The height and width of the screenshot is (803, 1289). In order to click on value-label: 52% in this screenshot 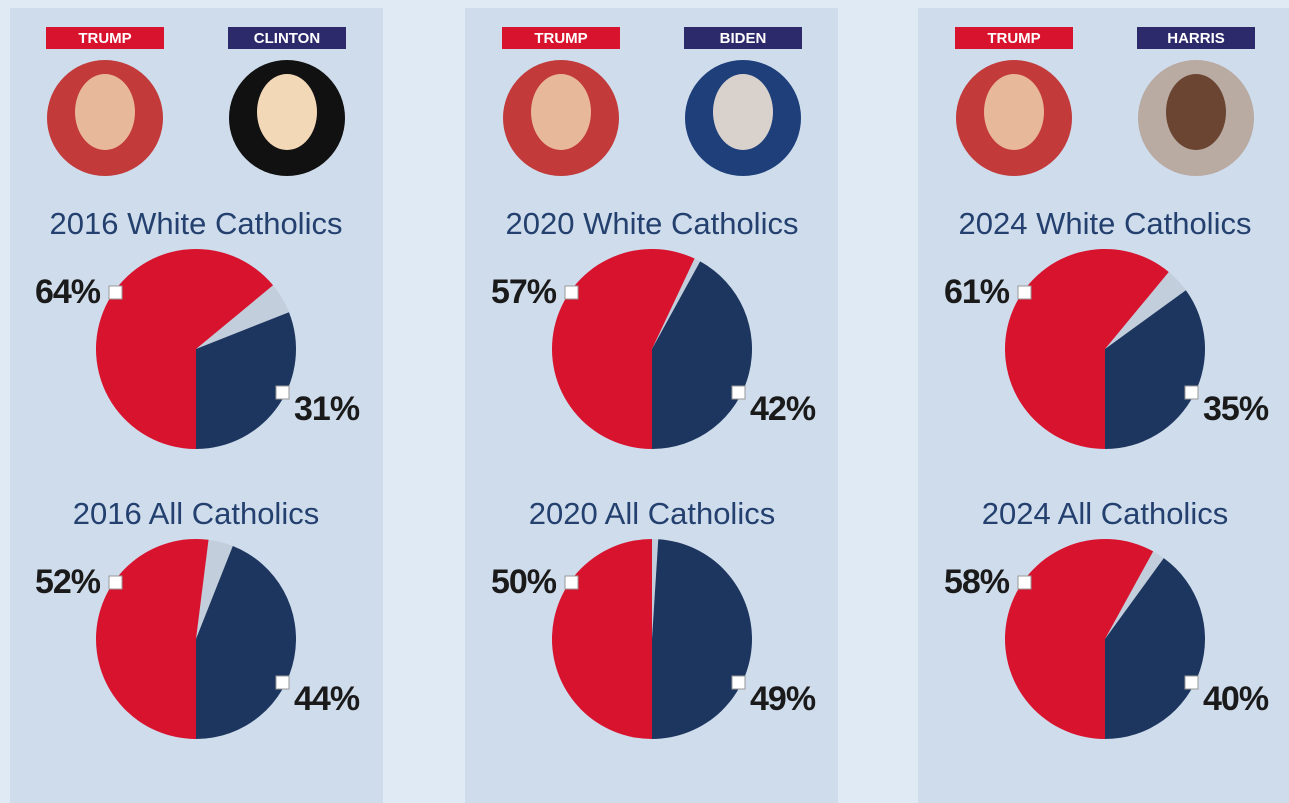, I will do `click(68, 582)`.